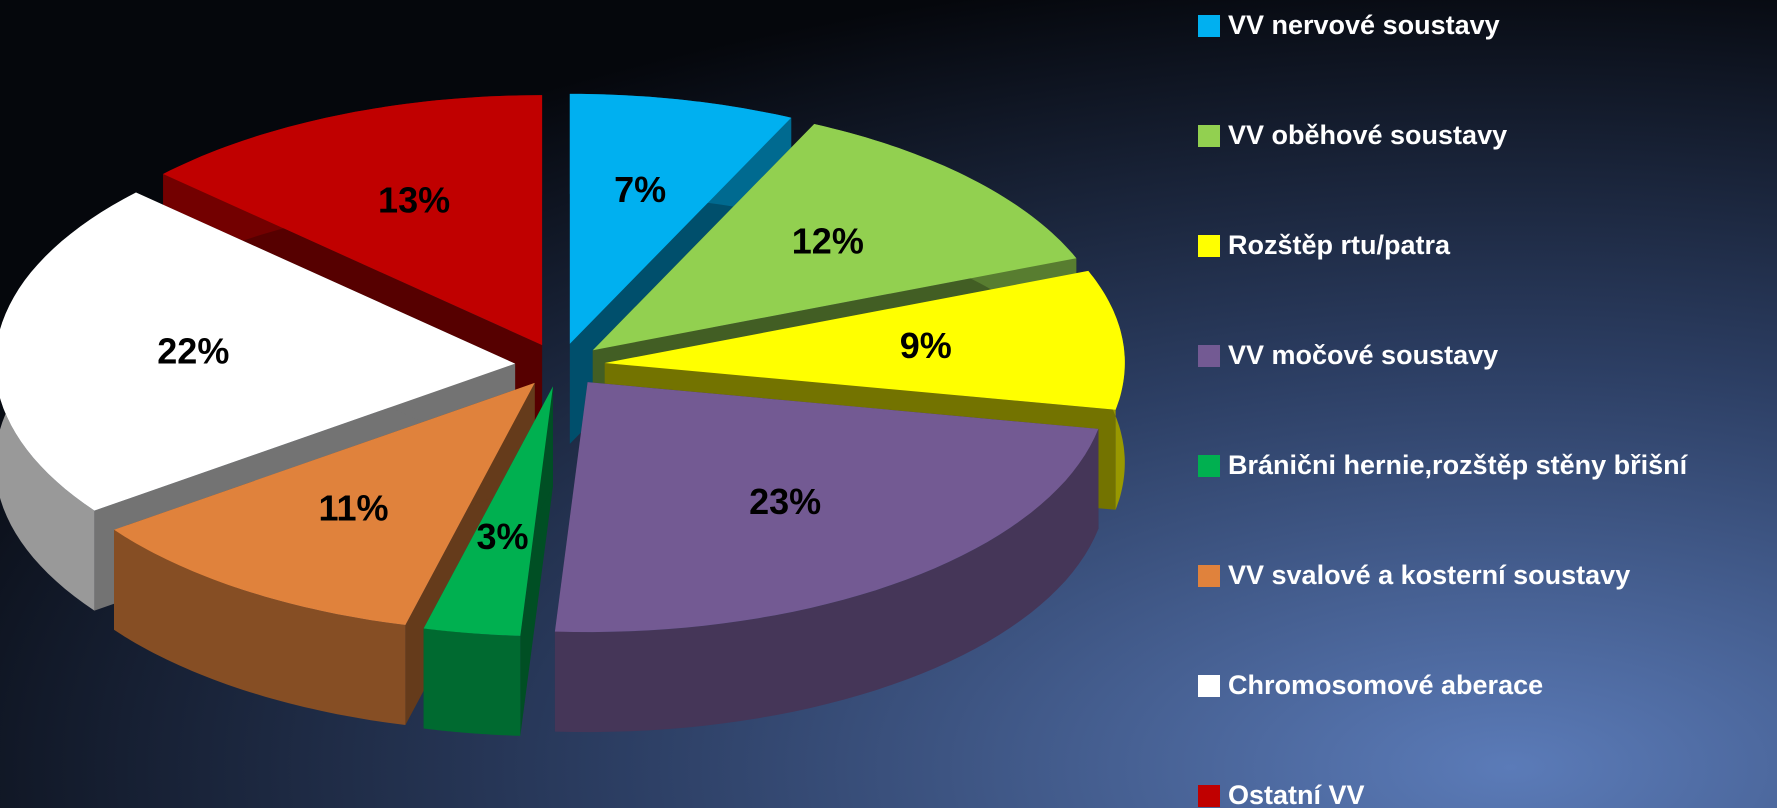 The width and height of the screenshot is (1777, 808). Describe the element at coordinates (1367, 135) in the screenshot. I see `legend-label: VV oběhové soustavy` at that location.